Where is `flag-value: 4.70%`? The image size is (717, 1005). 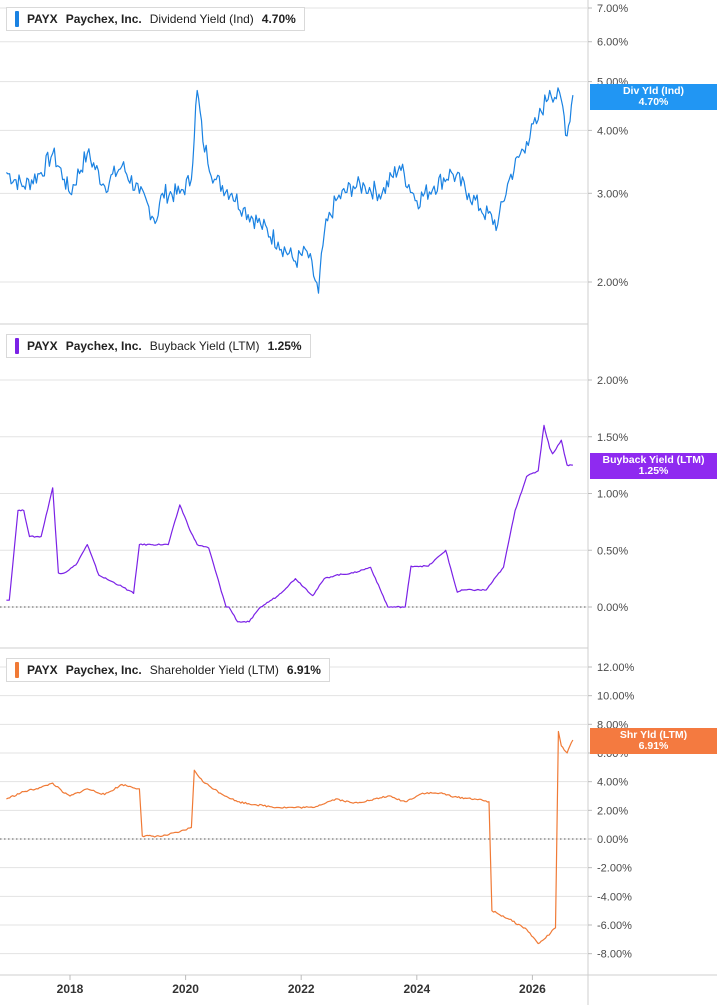
flag-value: 4.70% is located at coordinates (653, 102).